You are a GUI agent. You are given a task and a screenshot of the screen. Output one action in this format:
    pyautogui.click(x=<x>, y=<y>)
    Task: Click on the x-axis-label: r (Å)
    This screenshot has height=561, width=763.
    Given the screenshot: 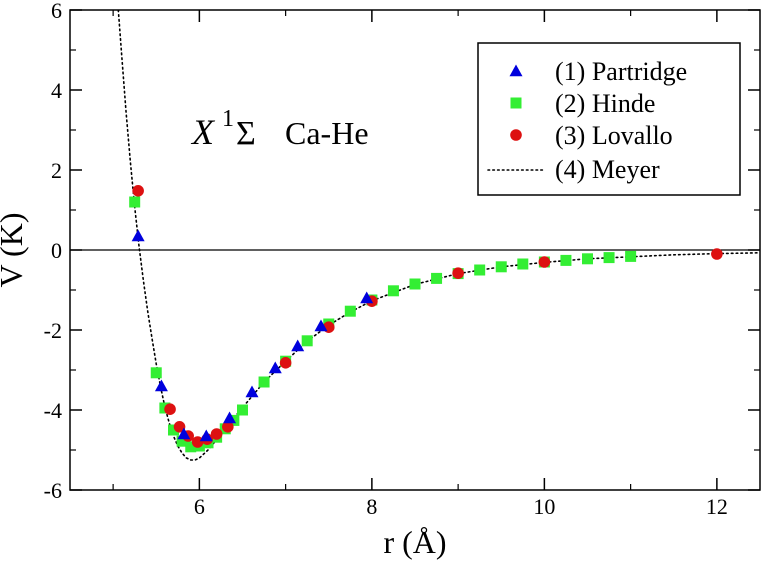 What is the action you would take?
    pyautogui.click(x=414, y=542)
    